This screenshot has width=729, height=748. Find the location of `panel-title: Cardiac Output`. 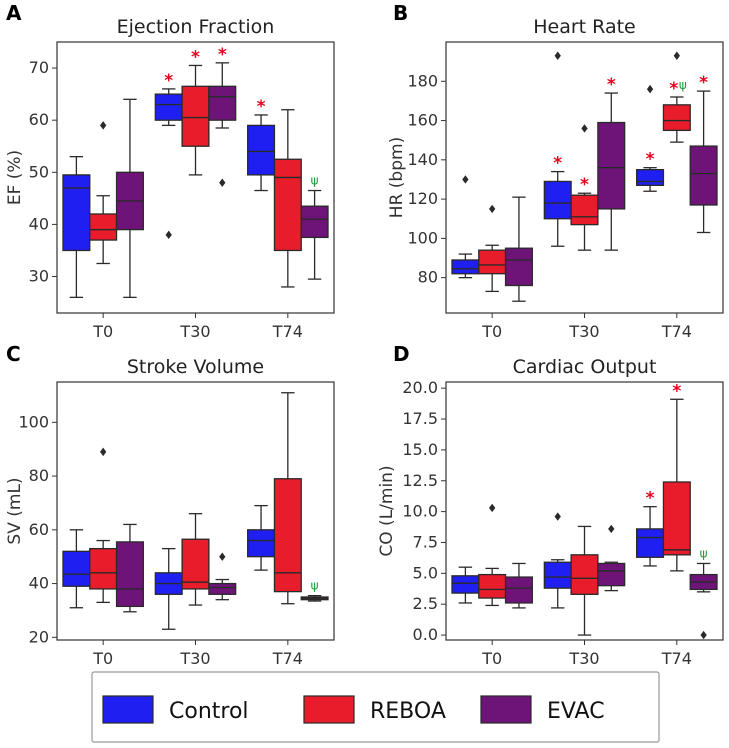

panel-title: Cardiac Output is located at coordinates (585, 367).